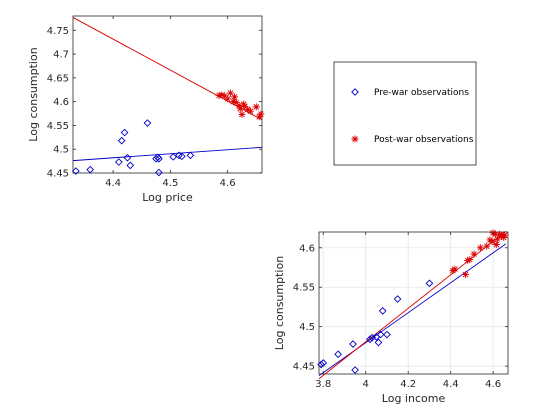 Image resolution: width=560 pixels, height=420 pixels. I want to click on legend-label-postwar: Post-war observations, so click(424, 140).